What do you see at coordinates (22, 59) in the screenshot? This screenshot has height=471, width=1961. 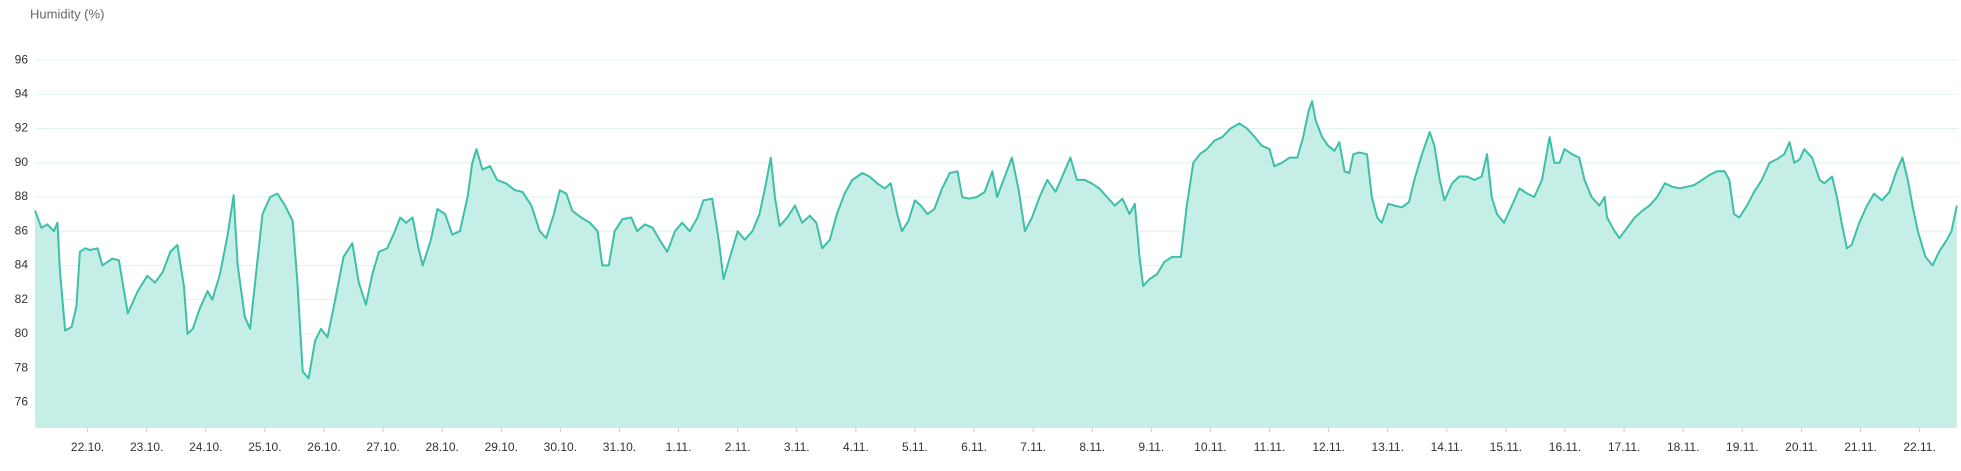 I see `y-tick-label: 96` at bounding box center [22, 59].